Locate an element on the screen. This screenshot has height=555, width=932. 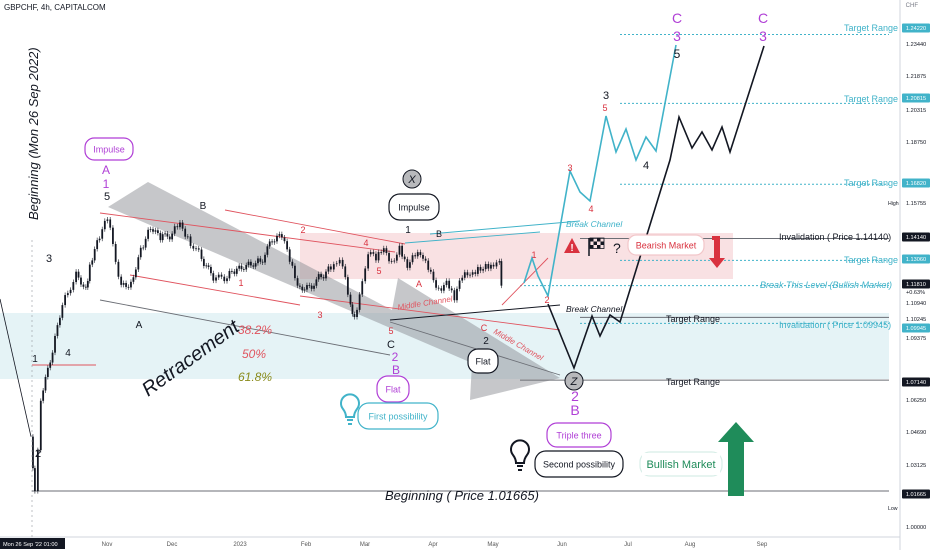
fib-618: 61.8% is located at coordinates (255, 377).